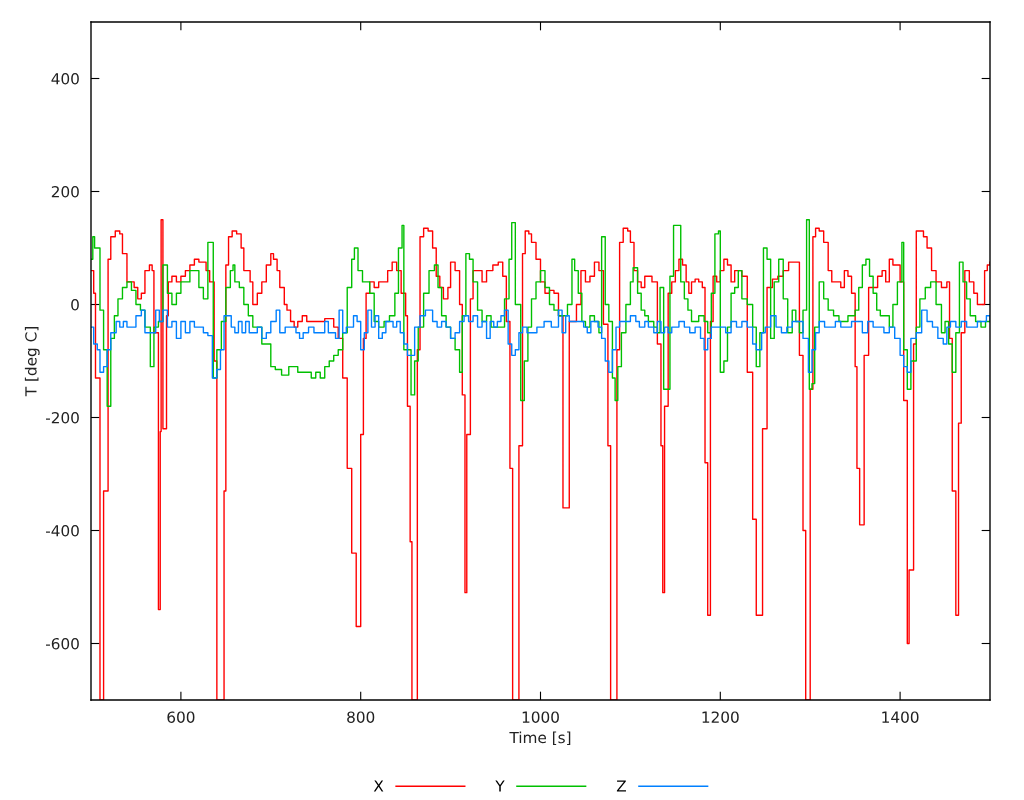 Image resolution: width=1024 pixels, height=800 pixels. I want to click on y-tick-label: 200, so click(65, 191).